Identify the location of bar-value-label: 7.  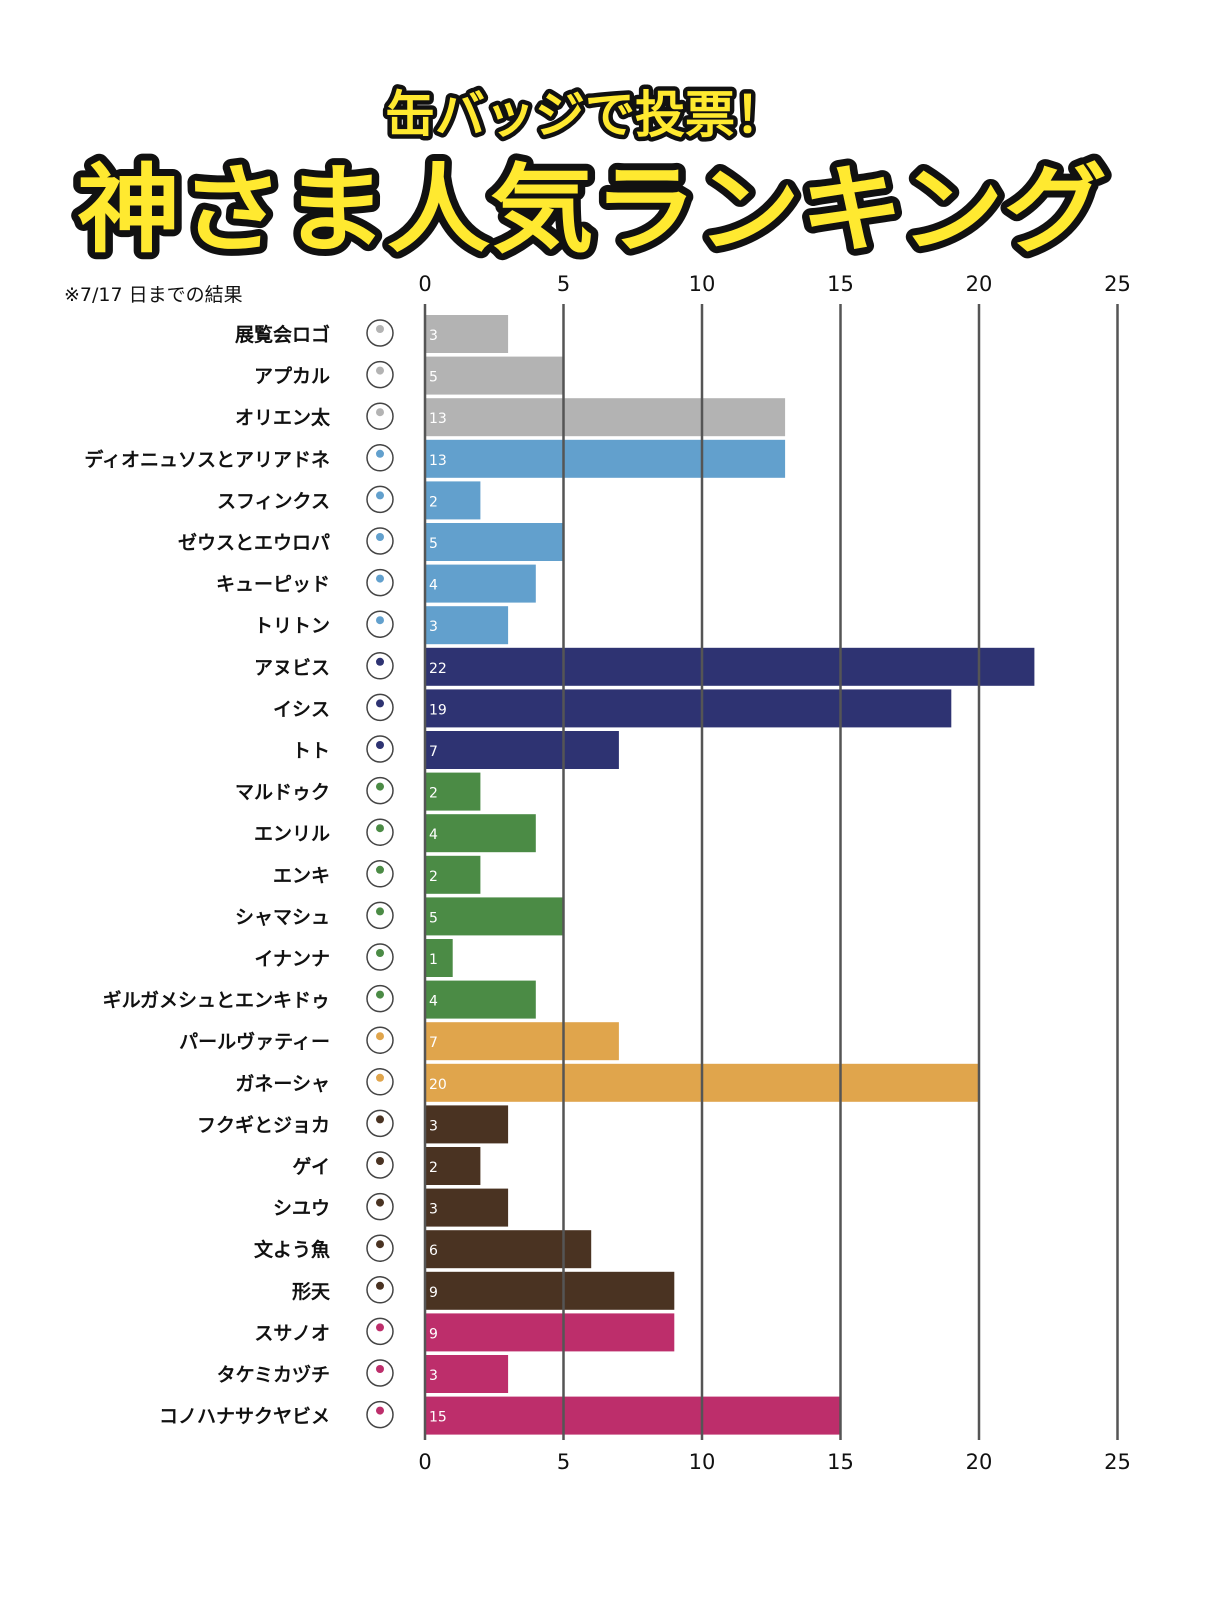
(433, 752).